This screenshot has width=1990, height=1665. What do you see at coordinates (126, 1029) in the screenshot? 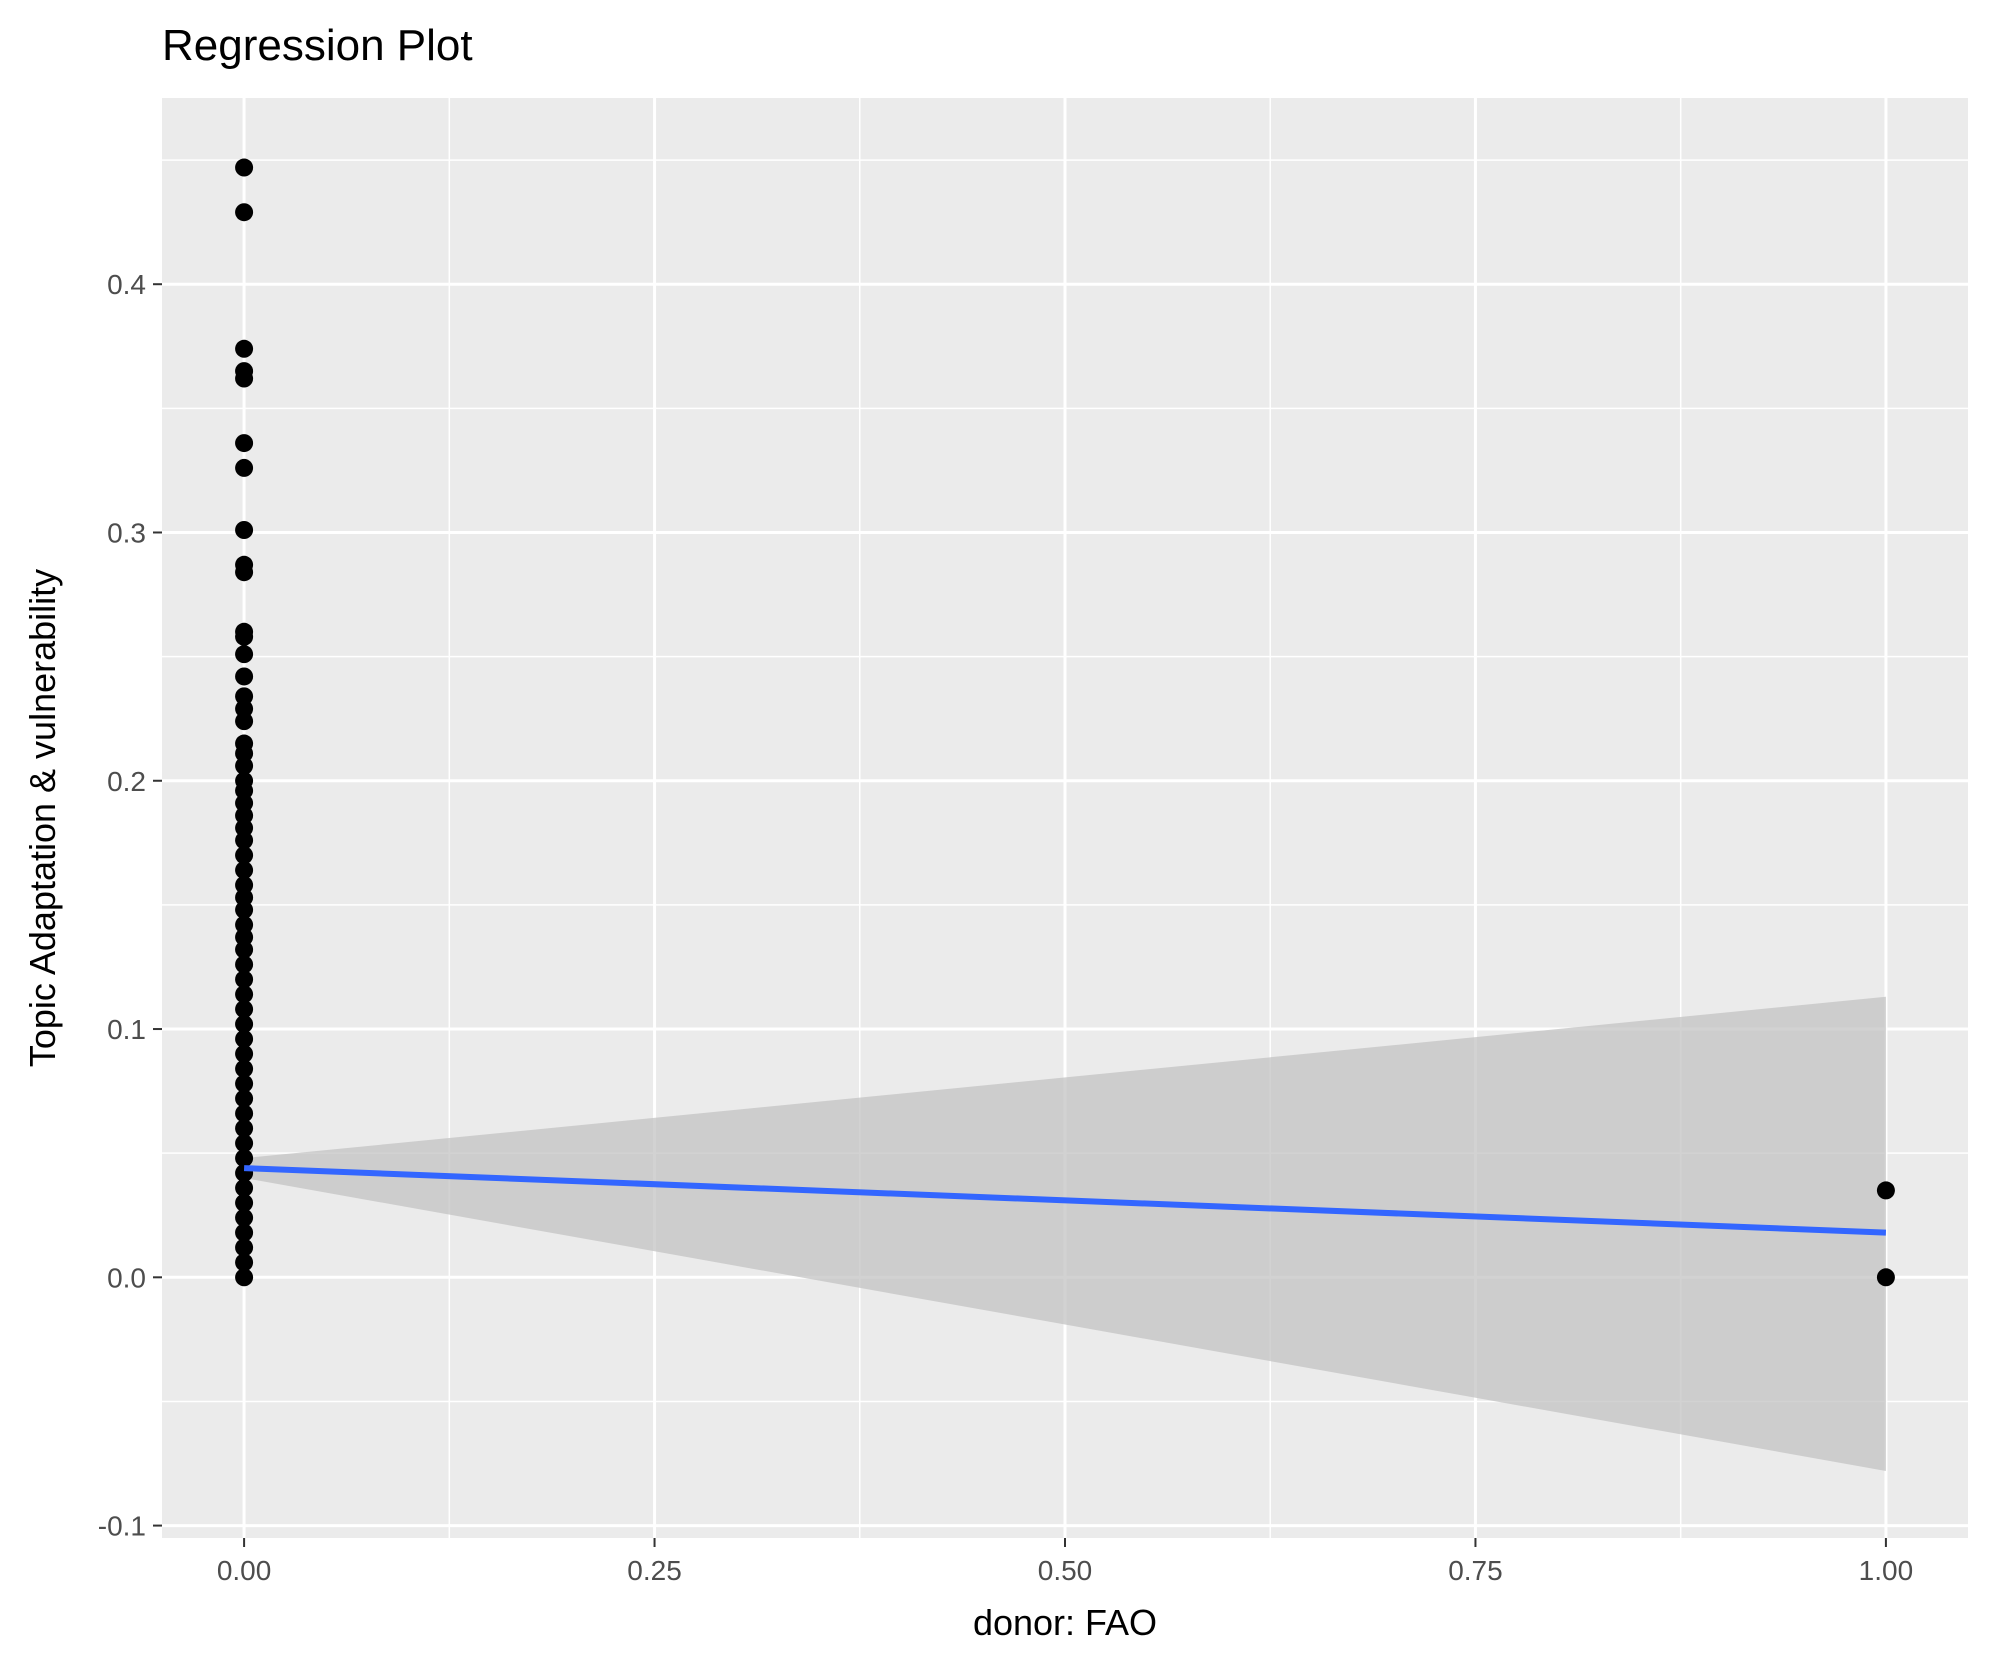
I see `y-tick-label: 0.1` at bounding box center [126, 1029].